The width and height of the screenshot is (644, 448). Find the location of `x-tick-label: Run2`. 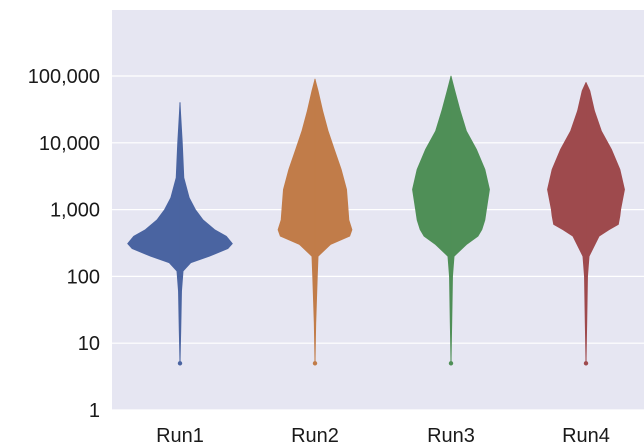

x-tick-label: Run2 is located at coordinates (315, 436).